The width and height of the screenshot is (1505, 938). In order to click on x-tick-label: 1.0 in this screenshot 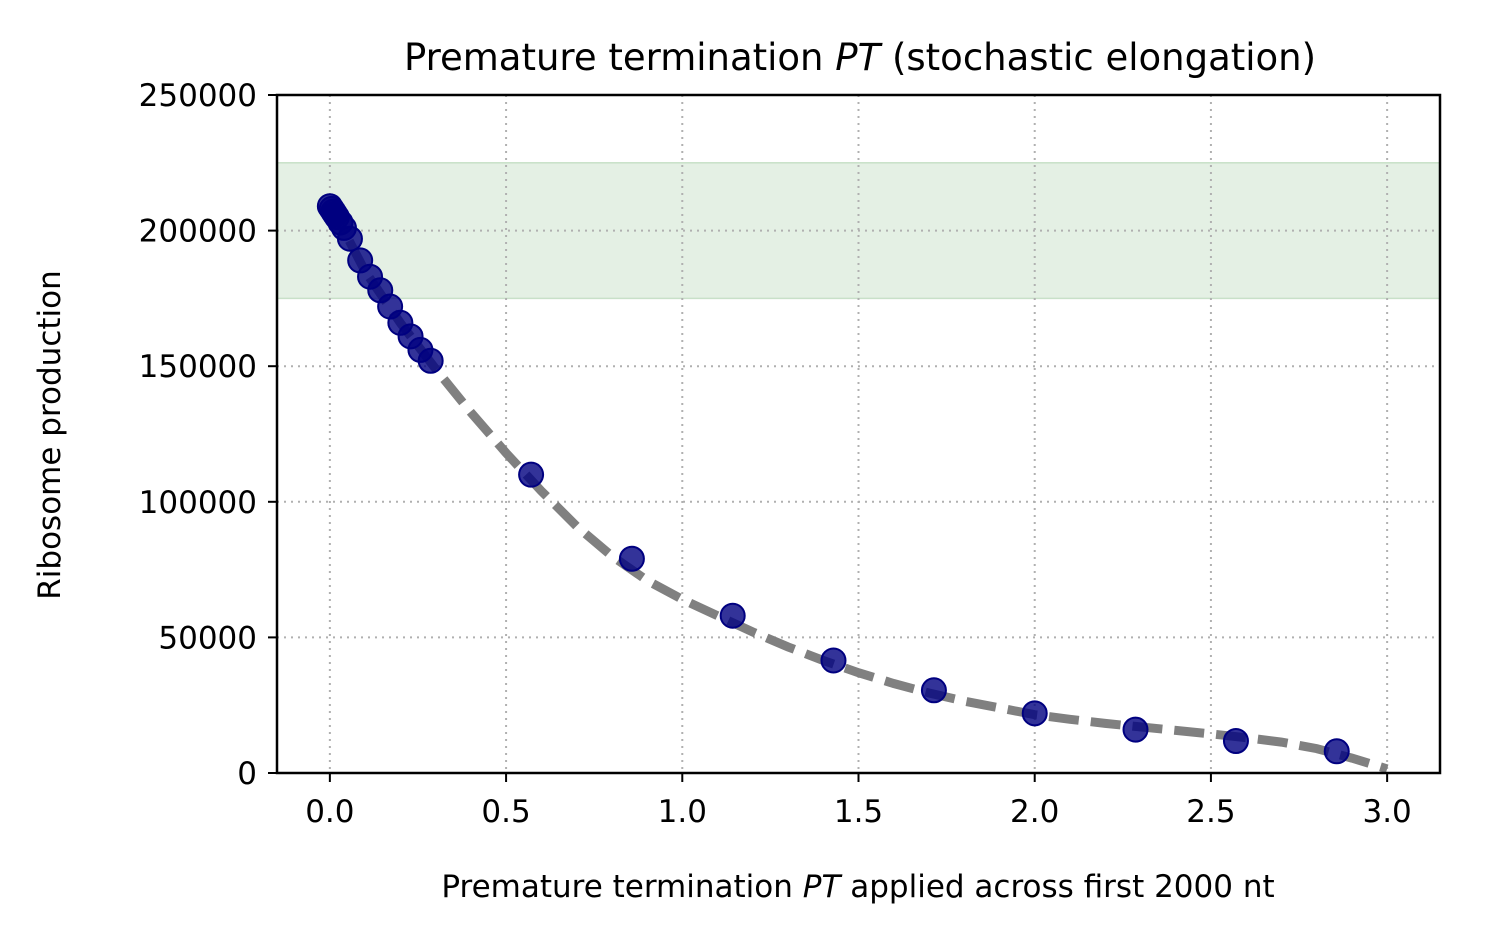, I will do `click(682, 812)`.